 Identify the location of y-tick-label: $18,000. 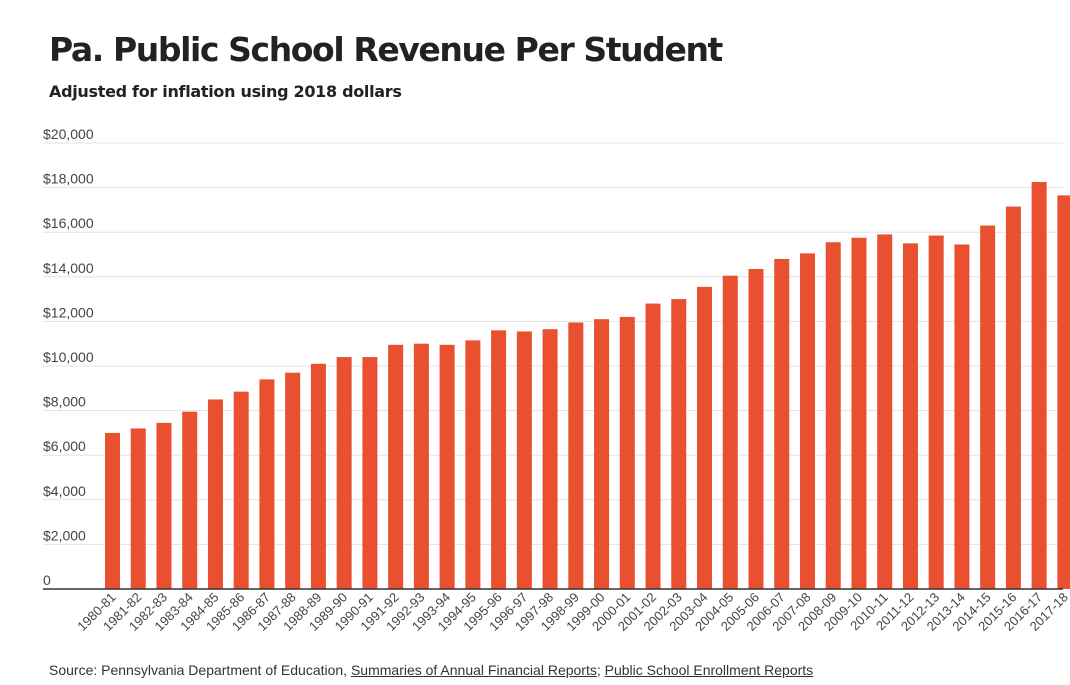
(68, 179).